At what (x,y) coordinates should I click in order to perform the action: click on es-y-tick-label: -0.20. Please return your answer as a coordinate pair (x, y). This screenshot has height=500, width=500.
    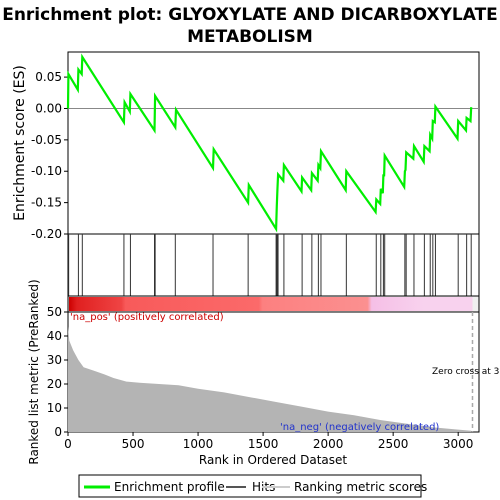
    Looking at the image, I should click on (46, 234).